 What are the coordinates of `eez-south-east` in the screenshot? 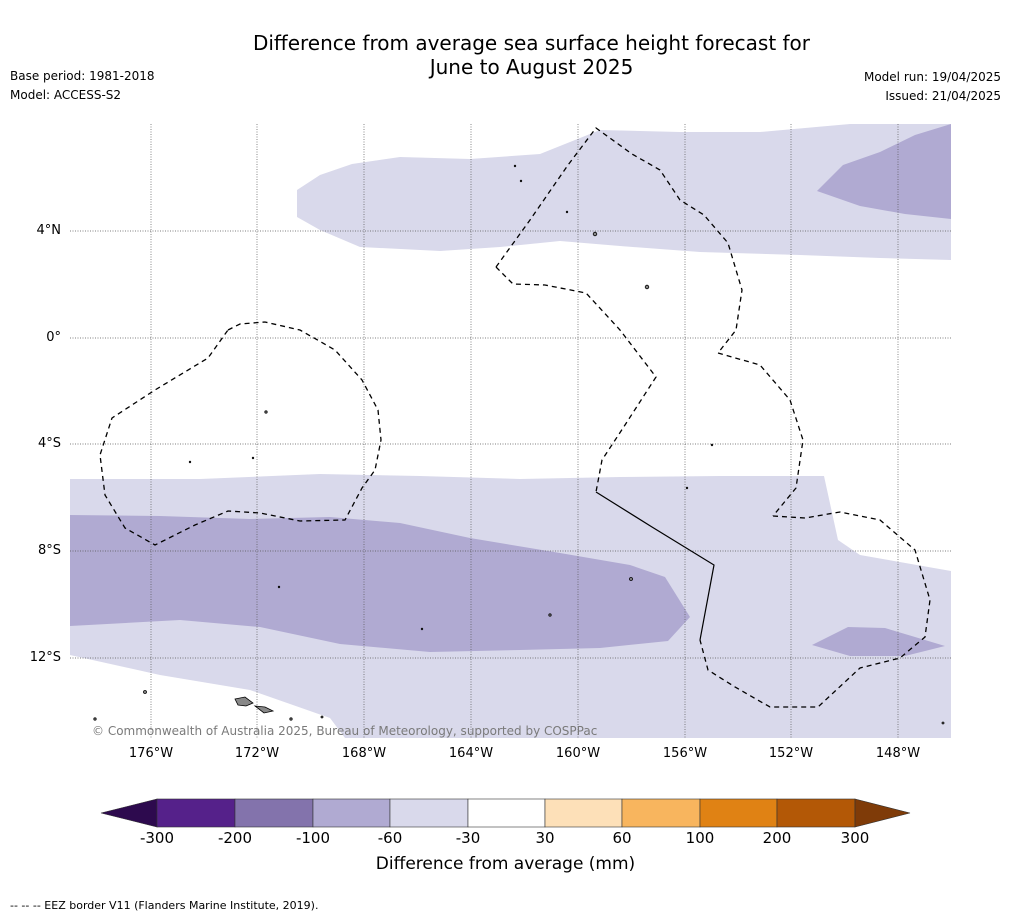 It's located at (815, 609).